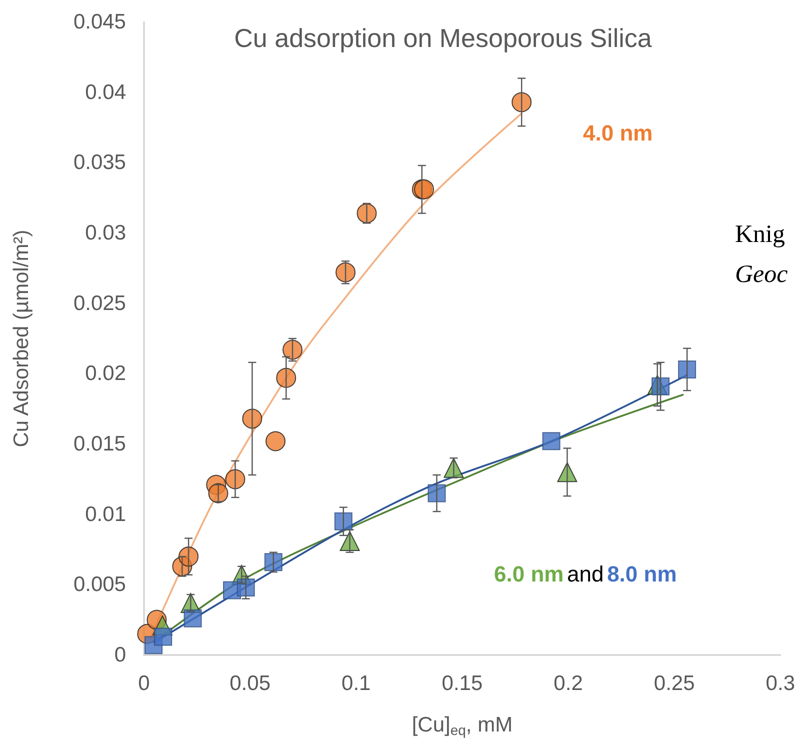 The image size is (798, 752). I want to click on text: 8.0 nm, so click(642, 574).